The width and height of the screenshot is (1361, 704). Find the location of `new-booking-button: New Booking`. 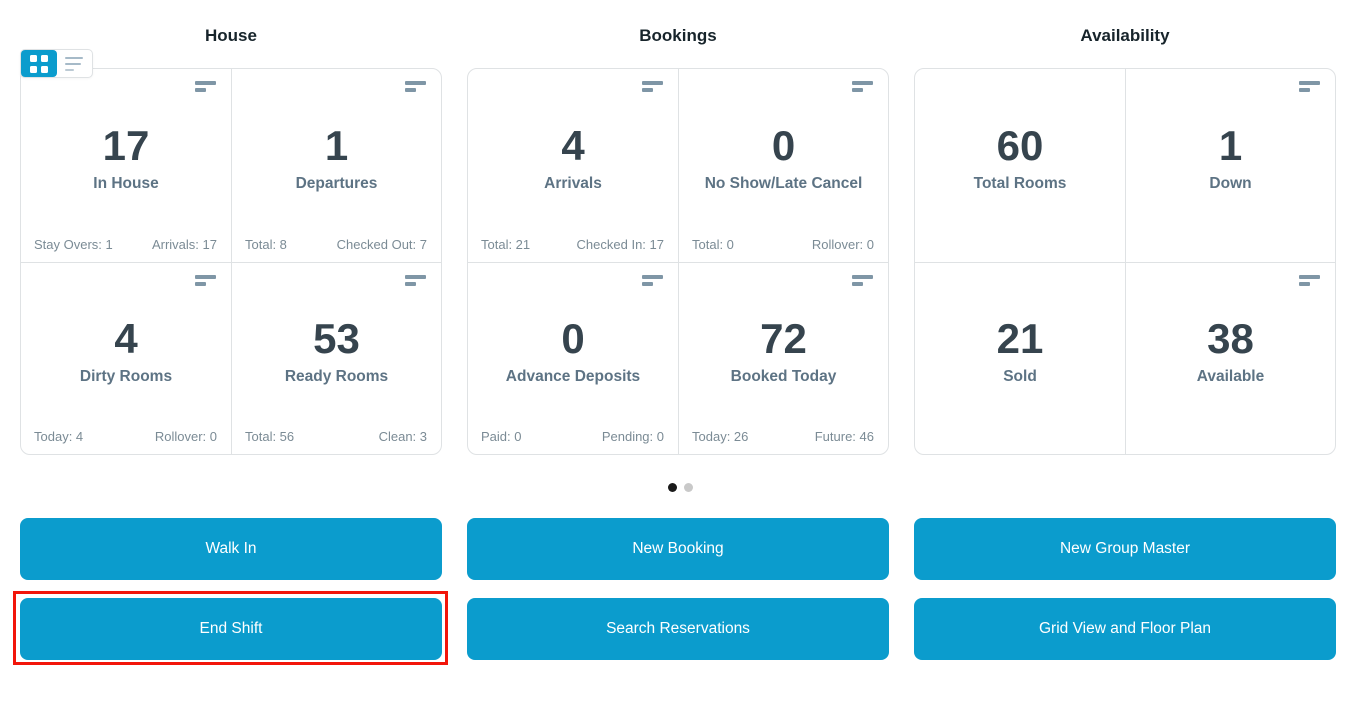

new-booking-button: New Booking is located at coordinates (678, 549).